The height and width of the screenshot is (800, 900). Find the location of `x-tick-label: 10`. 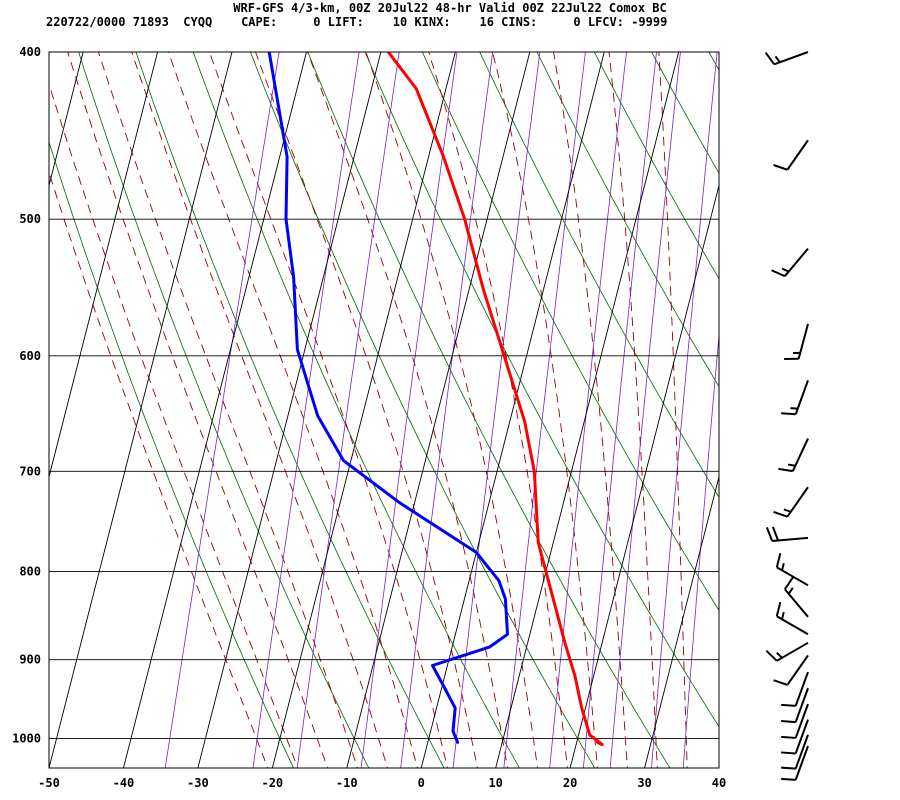

x-tick-label: 10 is located at coordinates (495, 783).